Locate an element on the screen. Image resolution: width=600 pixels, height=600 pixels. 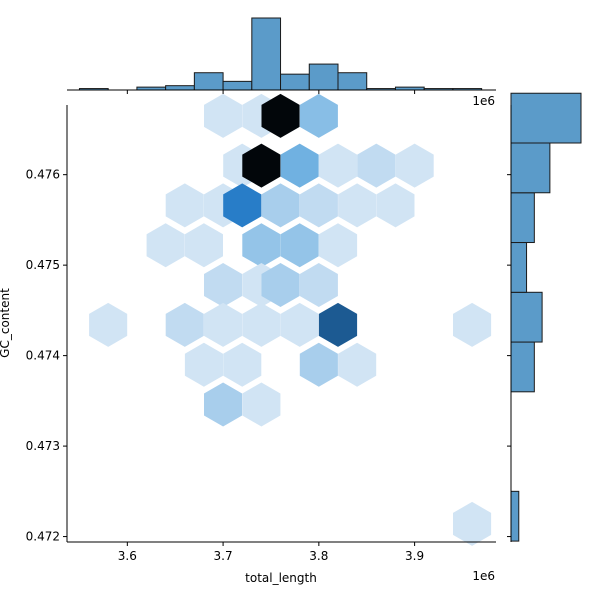
x-axis-label: total_length is located at coordinates (281, 578).